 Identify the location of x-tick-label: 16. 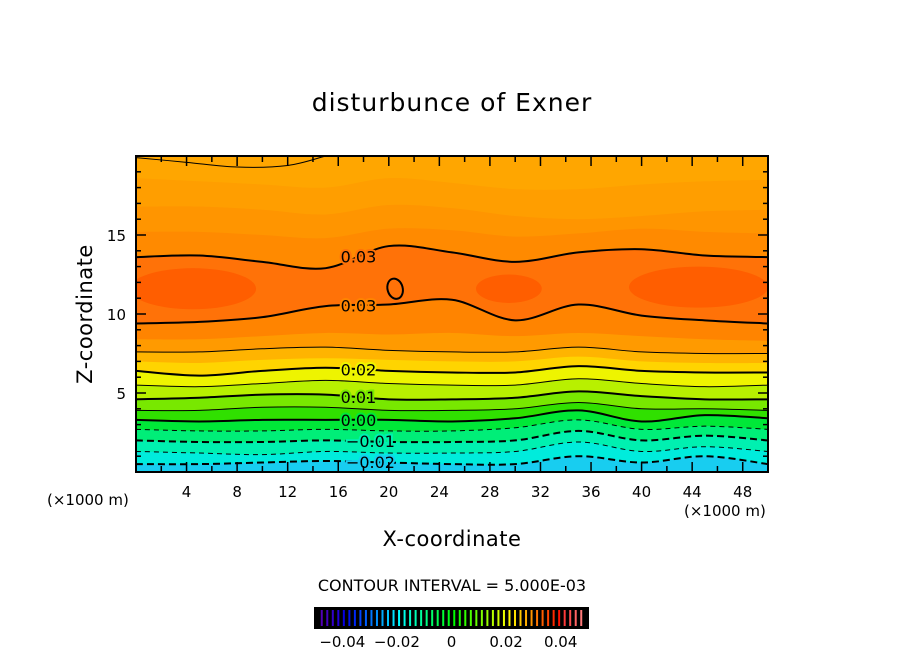
(338, 492).